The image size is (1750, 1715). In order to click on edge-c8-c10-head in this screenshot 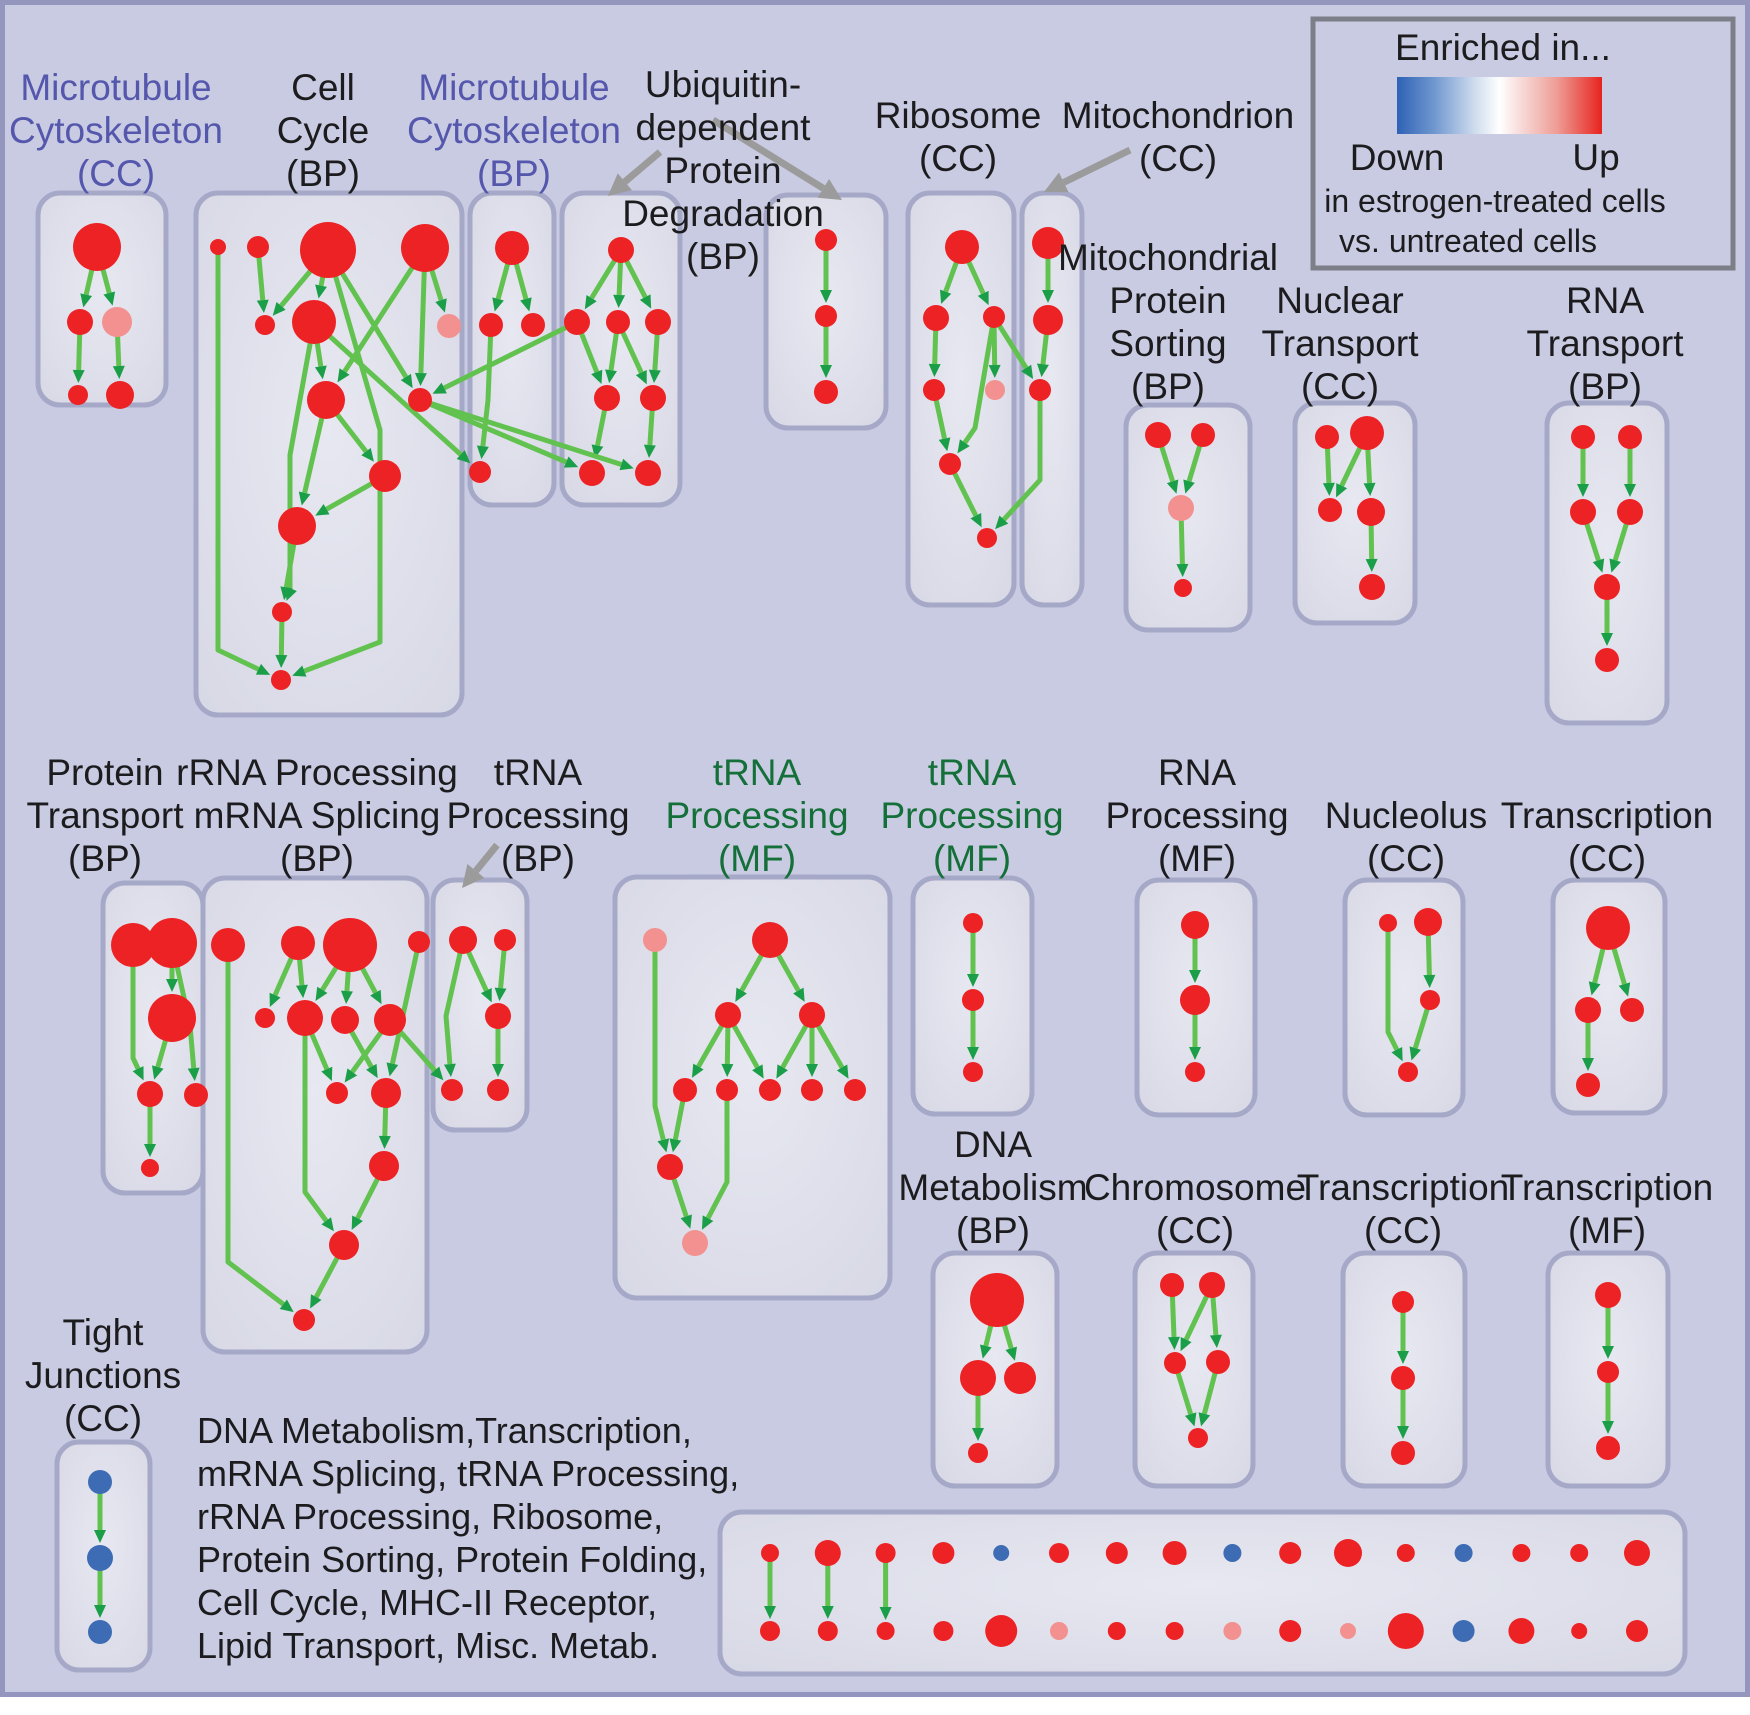, I will do `click(367, 454)`.